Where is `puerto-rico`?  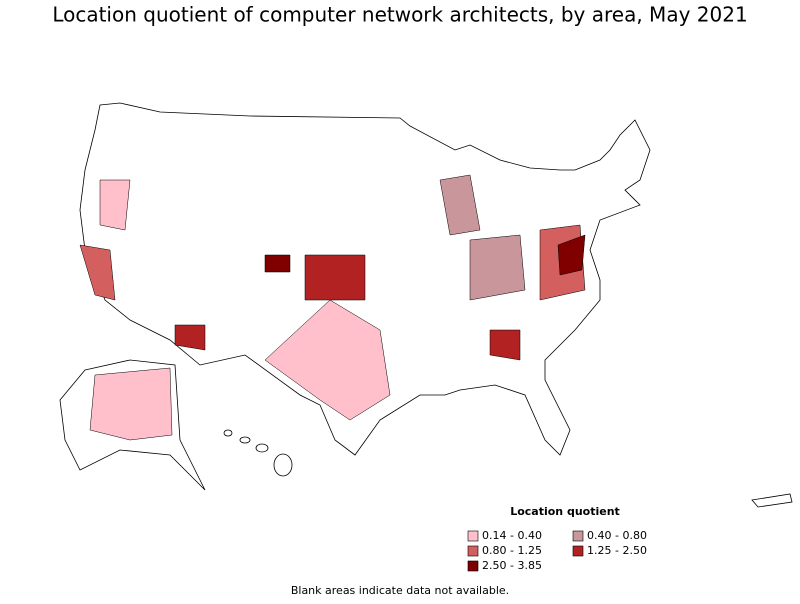 puerto-rico is located at coordinates (772, 500).